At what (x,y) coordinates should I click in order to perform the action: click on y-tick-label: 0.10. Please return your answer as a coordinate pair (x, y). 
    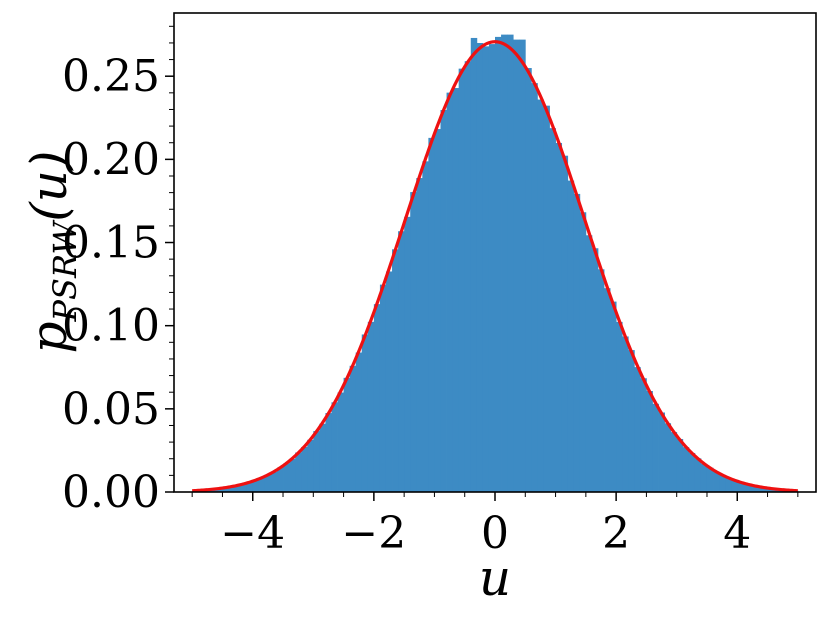
    Looking at the image, I should click on (111, 326).